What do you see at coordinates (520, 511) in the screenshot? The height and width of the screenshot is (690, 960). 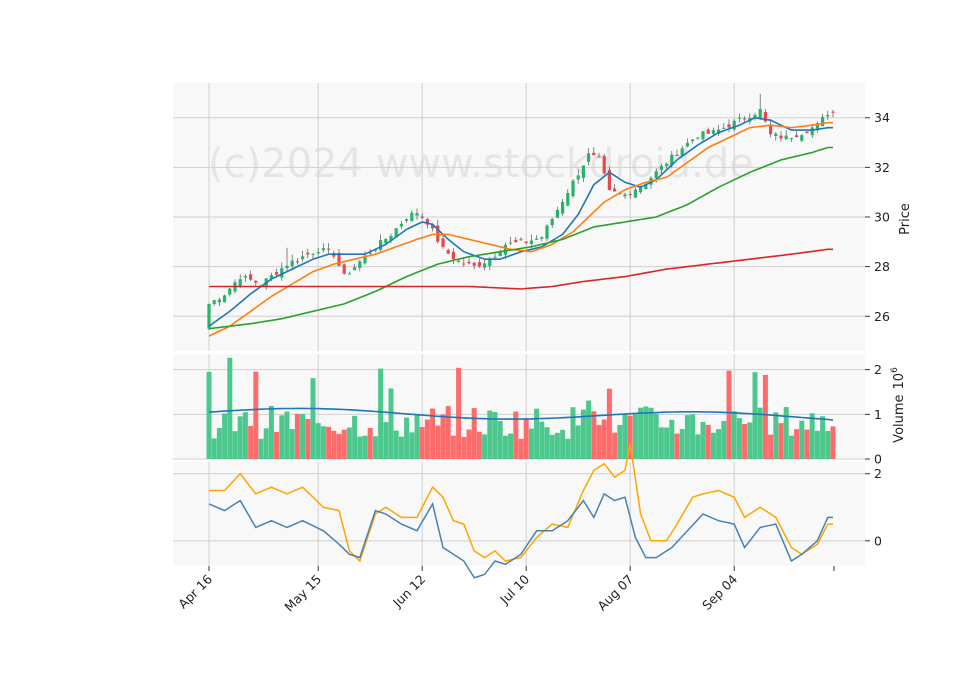 I see `macd-lines` at bounding box center [520, 511].